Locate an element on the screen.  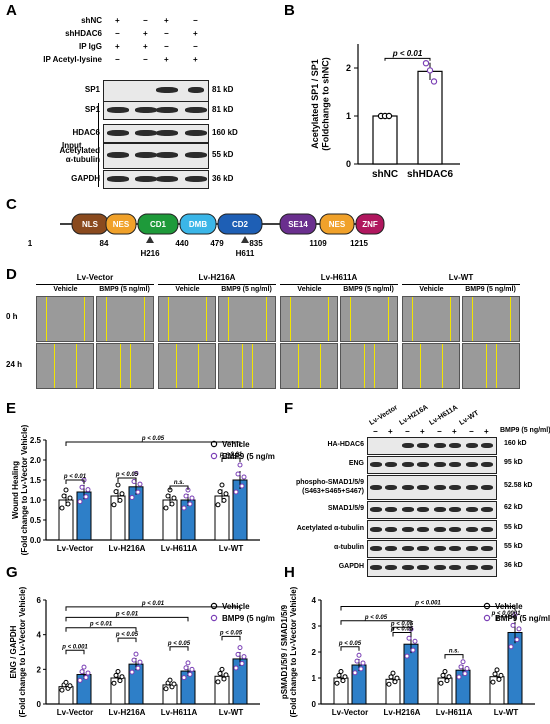
panel-c-label: C is located at coordinates (11, 204).